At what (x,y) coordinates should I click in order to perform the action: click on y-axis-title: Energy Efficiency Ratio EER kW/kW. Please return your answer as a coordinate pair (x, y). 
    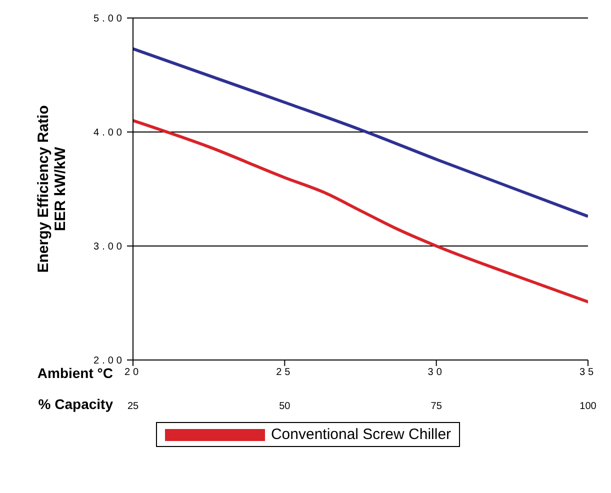
    Looking at the image, I should click on (52, 189).